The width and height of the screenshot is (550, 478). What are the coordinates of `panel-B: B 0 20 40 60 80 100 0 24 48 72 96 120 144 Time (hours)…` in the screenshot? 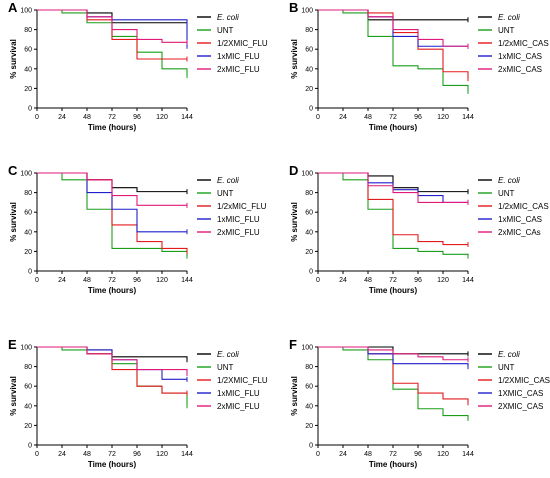 It's located at (419, 66).